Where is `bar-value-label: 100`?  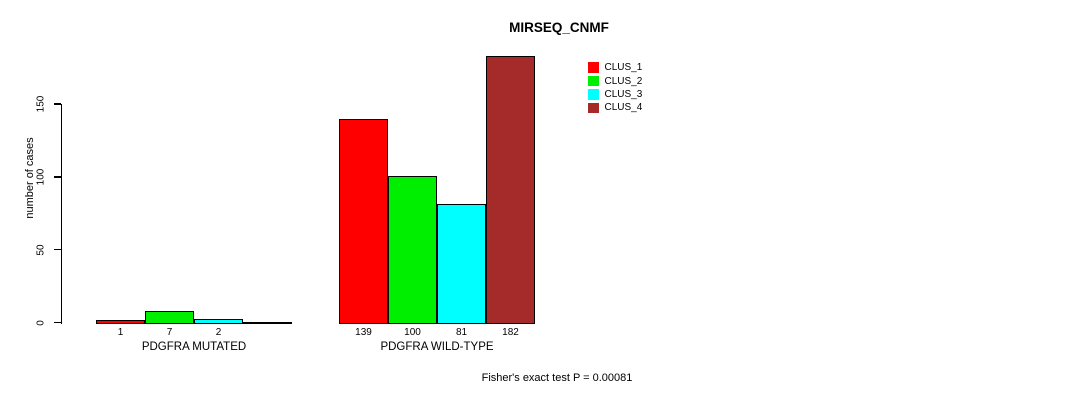
bar-value-label: 100 is located at coordinates (412, 332).